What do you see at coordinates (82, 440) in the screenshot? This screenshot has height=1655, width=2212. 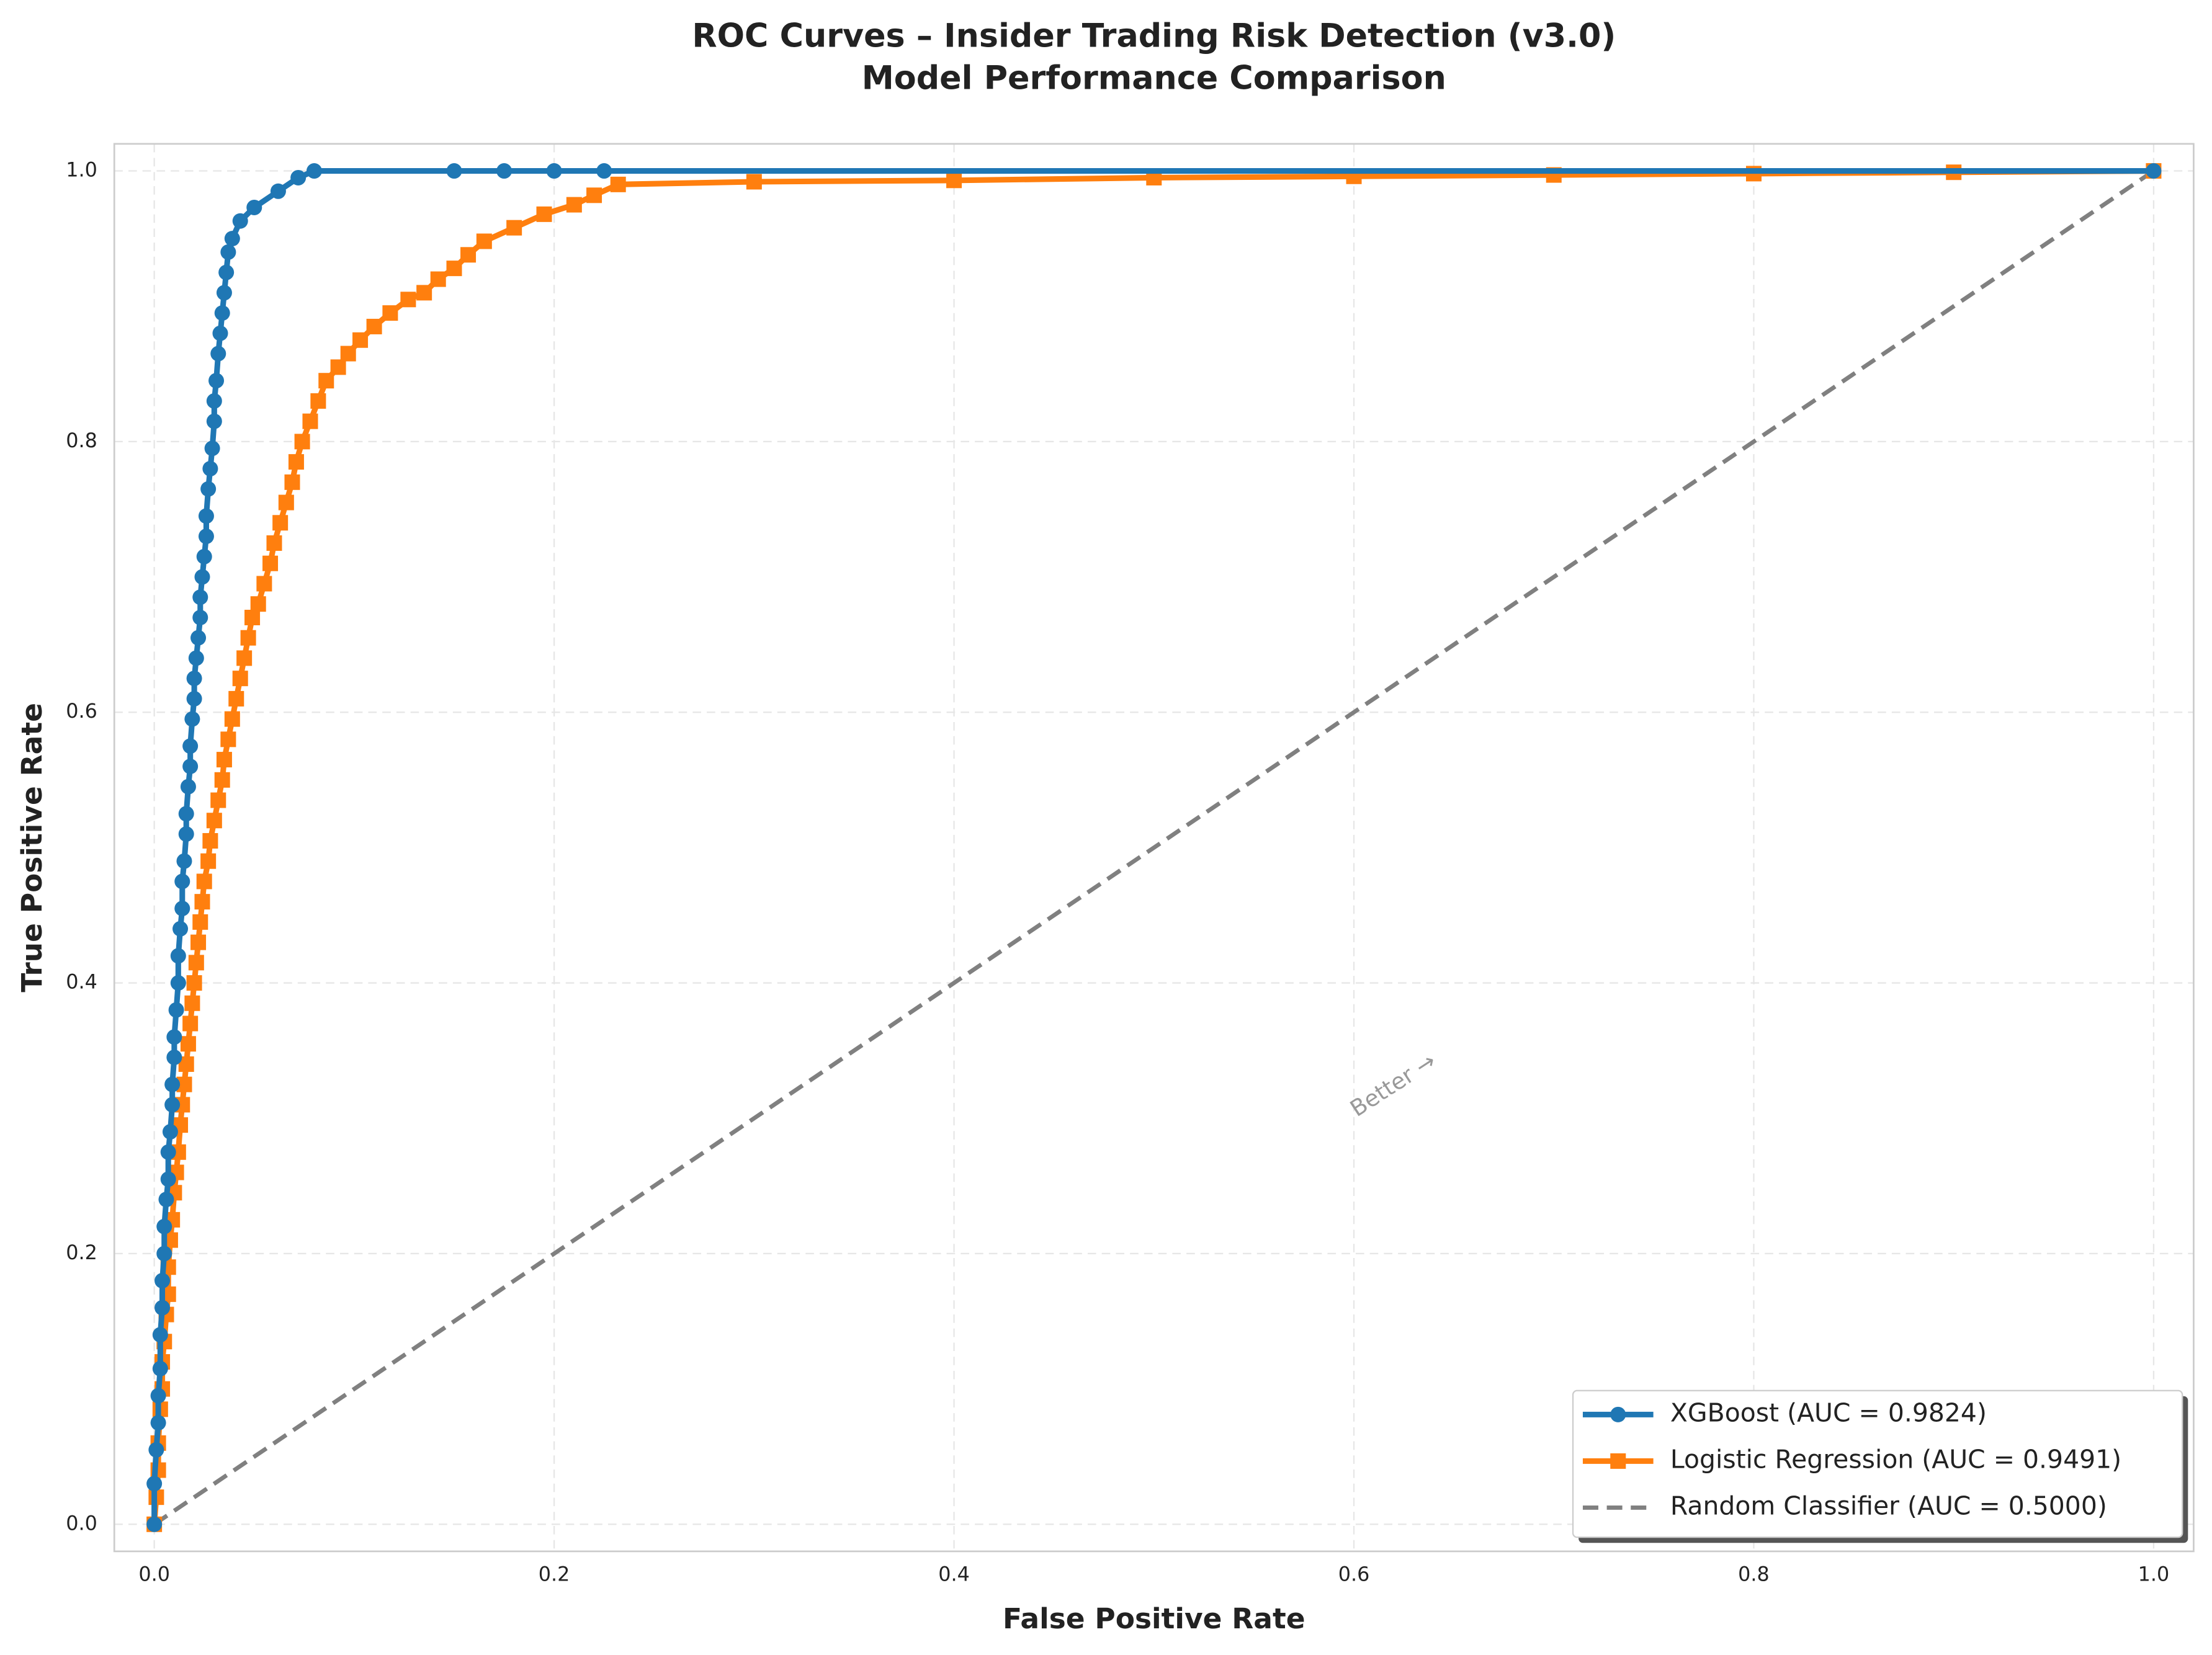 I see `y-tick-label: 0.8` at bounding box center [82, 440].